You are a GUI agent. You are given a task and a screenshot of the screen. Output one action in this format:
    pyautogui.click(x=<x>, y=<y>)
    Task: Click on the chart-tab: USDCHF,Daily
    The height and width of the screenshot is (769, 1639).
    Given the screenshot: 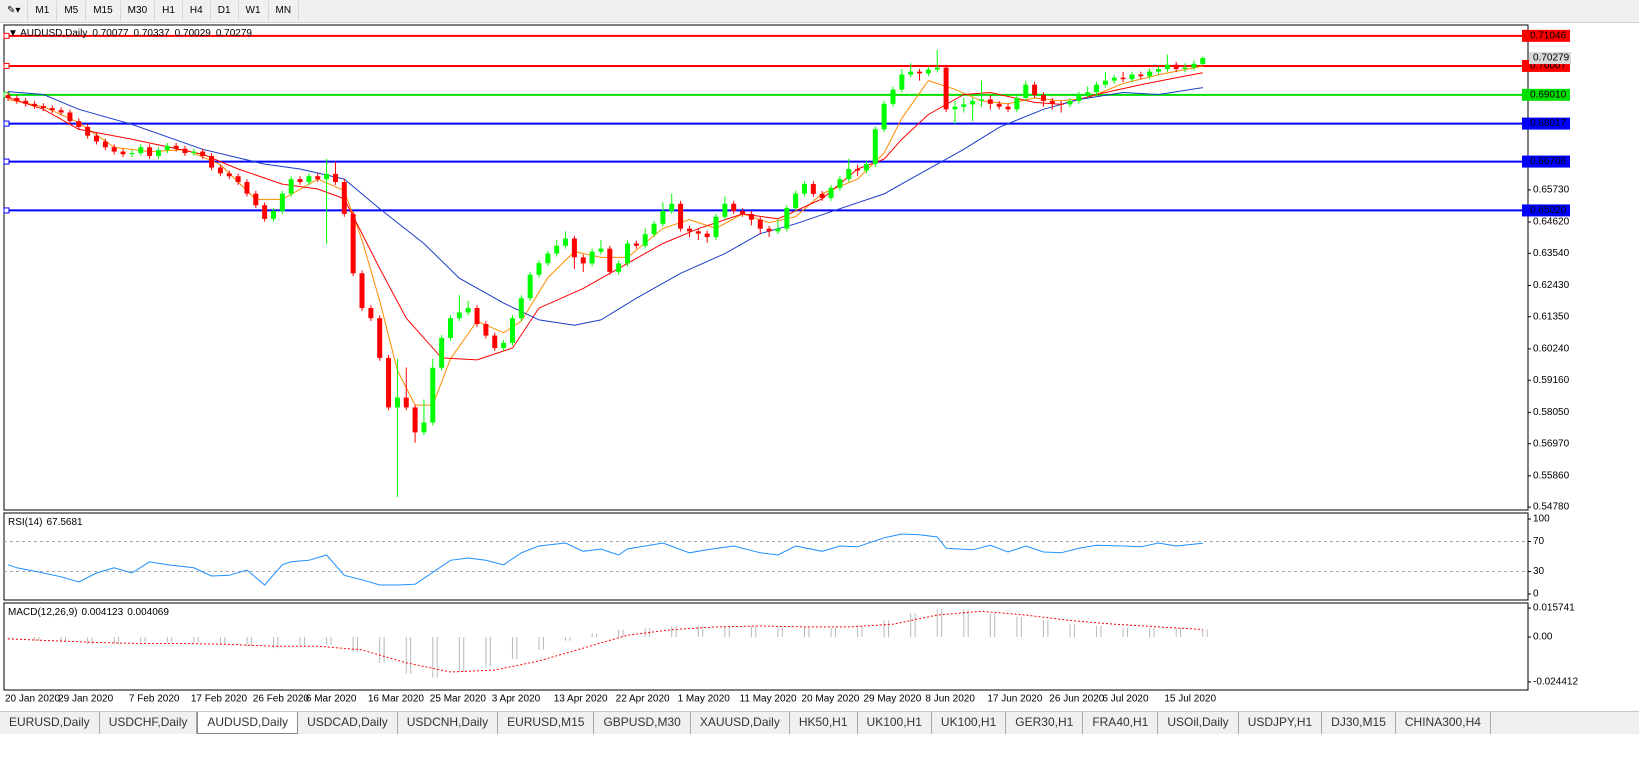 What is the action you would take?
    pyautogui.click(x=149, y=723)
    